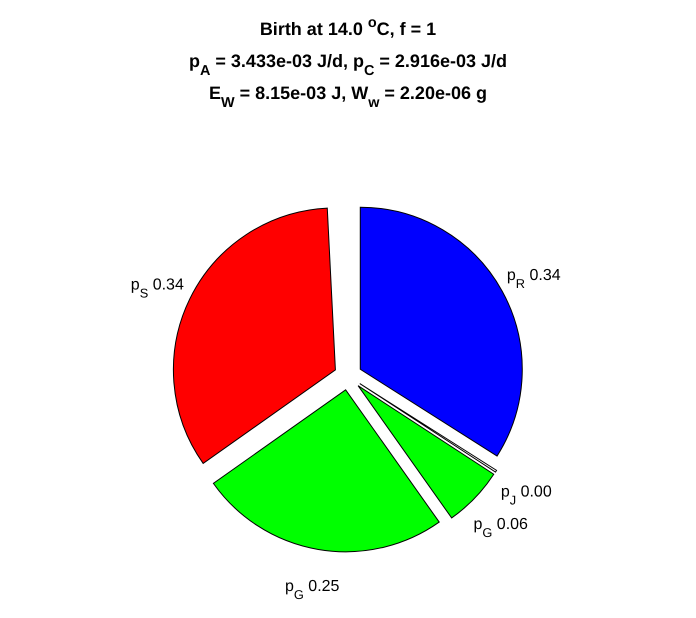 This screenshot has width=696, height=618. What do you see at coordinates (139, 288) in the screenshot?
I see `slice-label: p$_{S}$` at bounding box center [139, 288].